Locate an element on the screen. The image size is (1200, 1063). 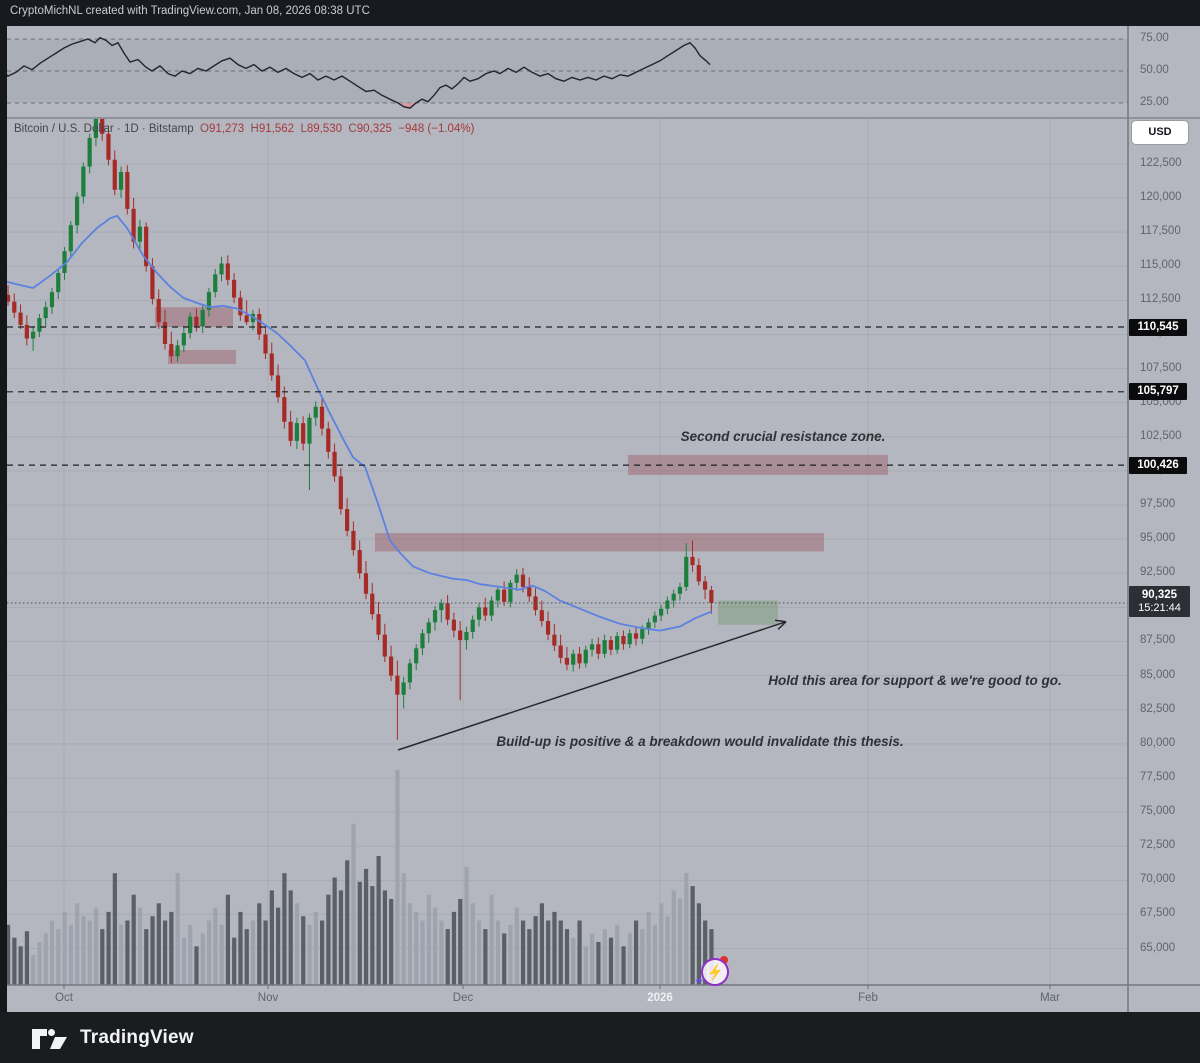
price-axis-label: 67,500 is located at coordinates (1158, 913).